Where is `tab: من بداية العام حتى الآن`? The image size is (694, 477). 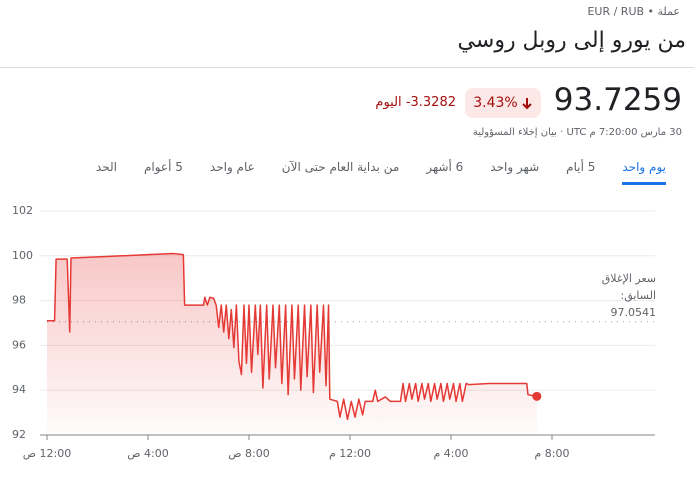
tab: من بداية العام حتى الآن is located at coordinates (340, 167).